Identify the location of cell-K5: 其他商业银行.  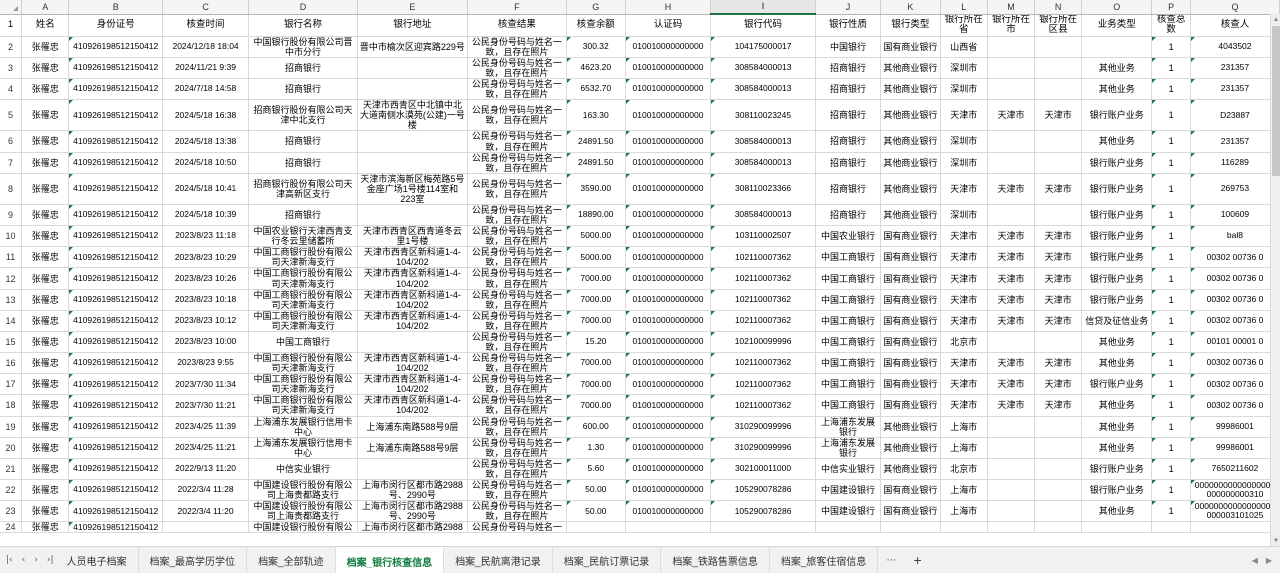
(910, 115).